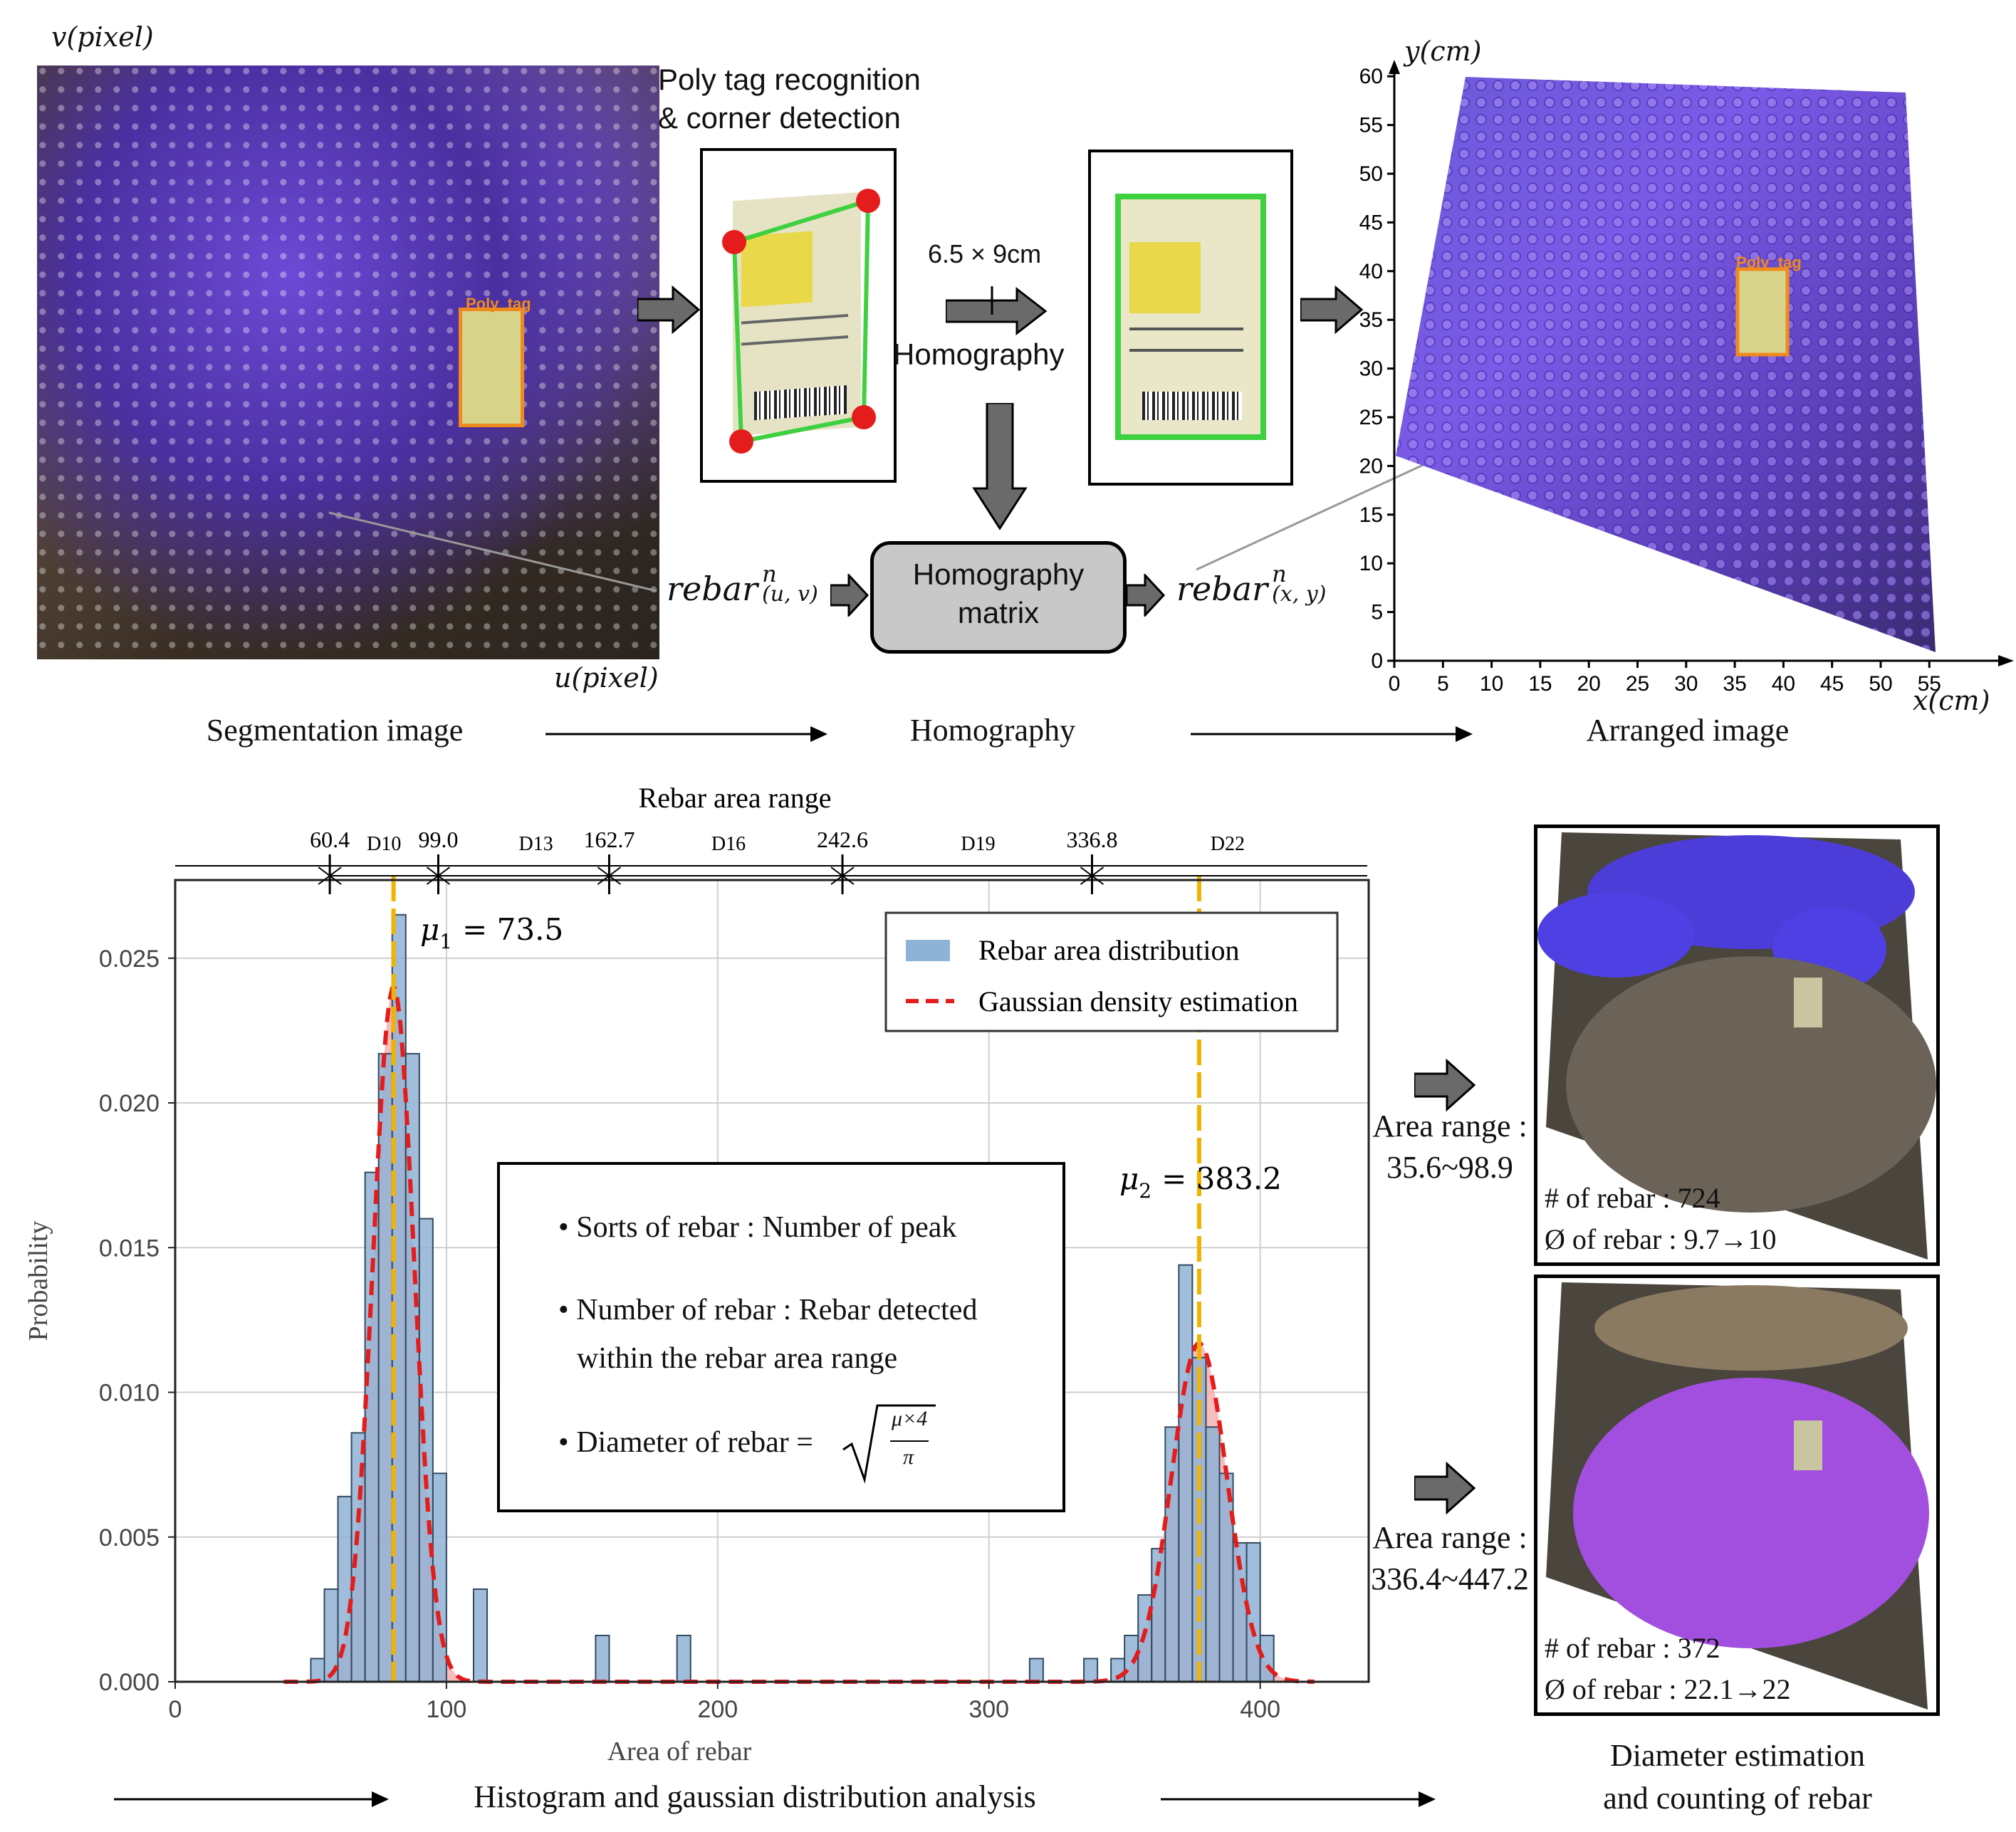  Describe the element at coordinates (988, 1709) in the screenshot. I see `x-tick-label: 300` at that location.